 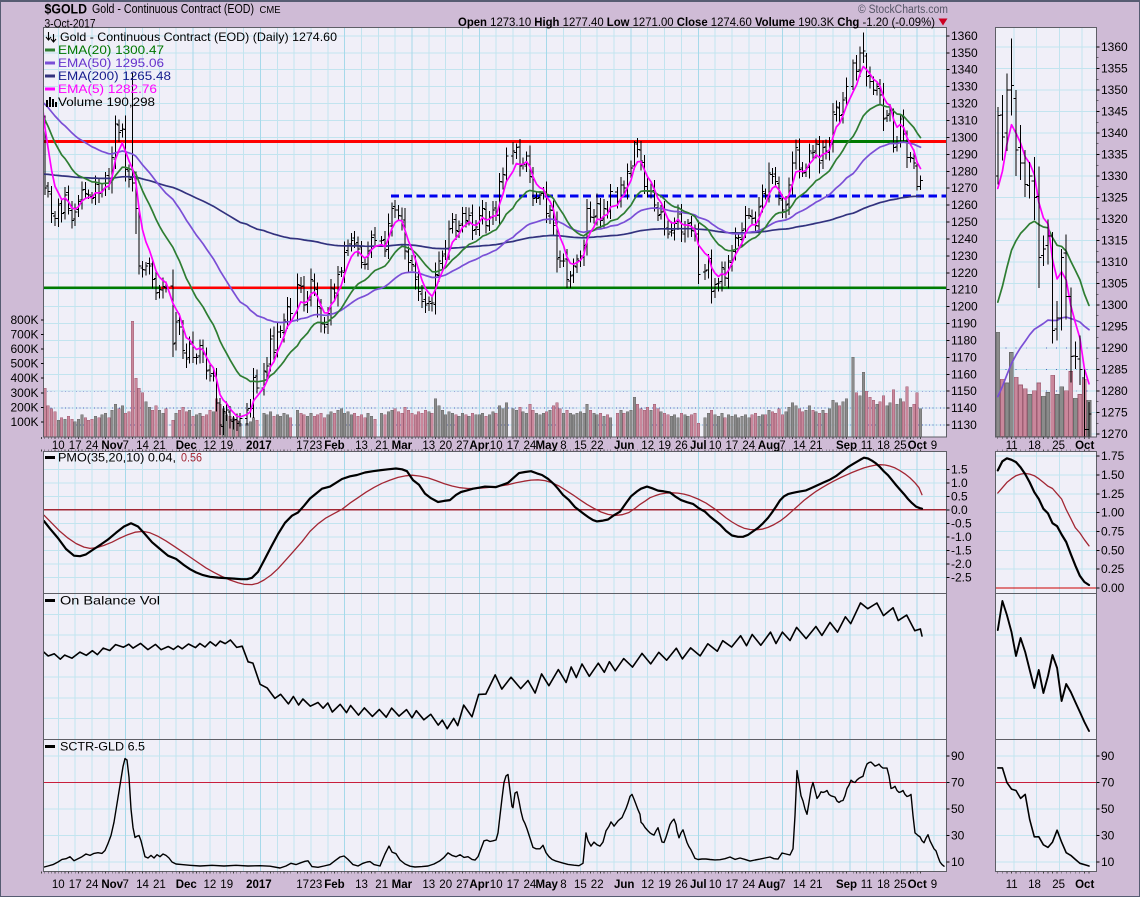 What do you see at coordinates (445, 446) in the screenshot?
I see `svg-text: 20` at bounding box center [445, 446].